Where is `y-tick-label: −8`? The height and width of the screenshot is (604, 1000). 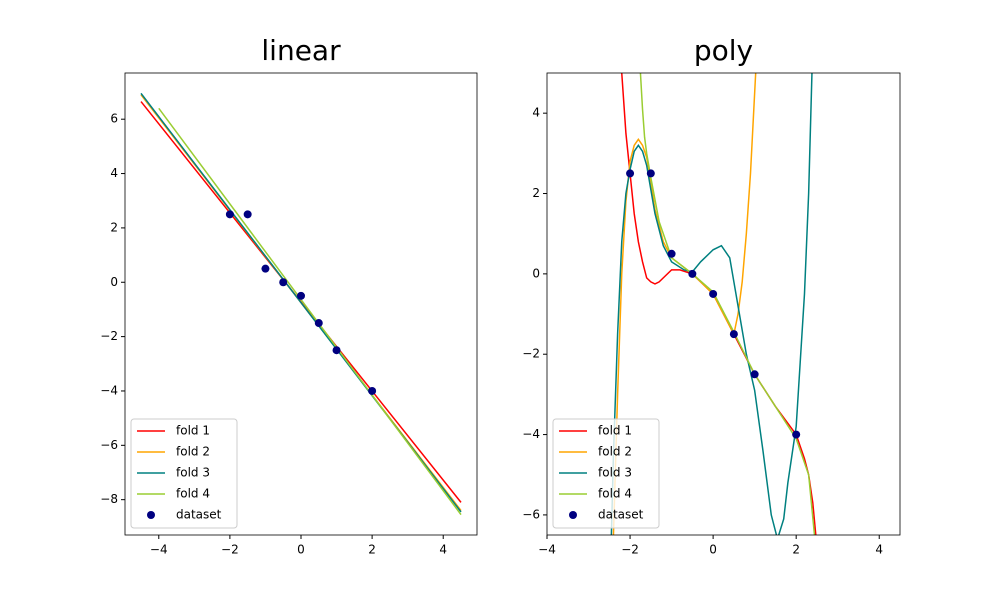 y-tick-label: −8 is located at coordinates (109, 499).